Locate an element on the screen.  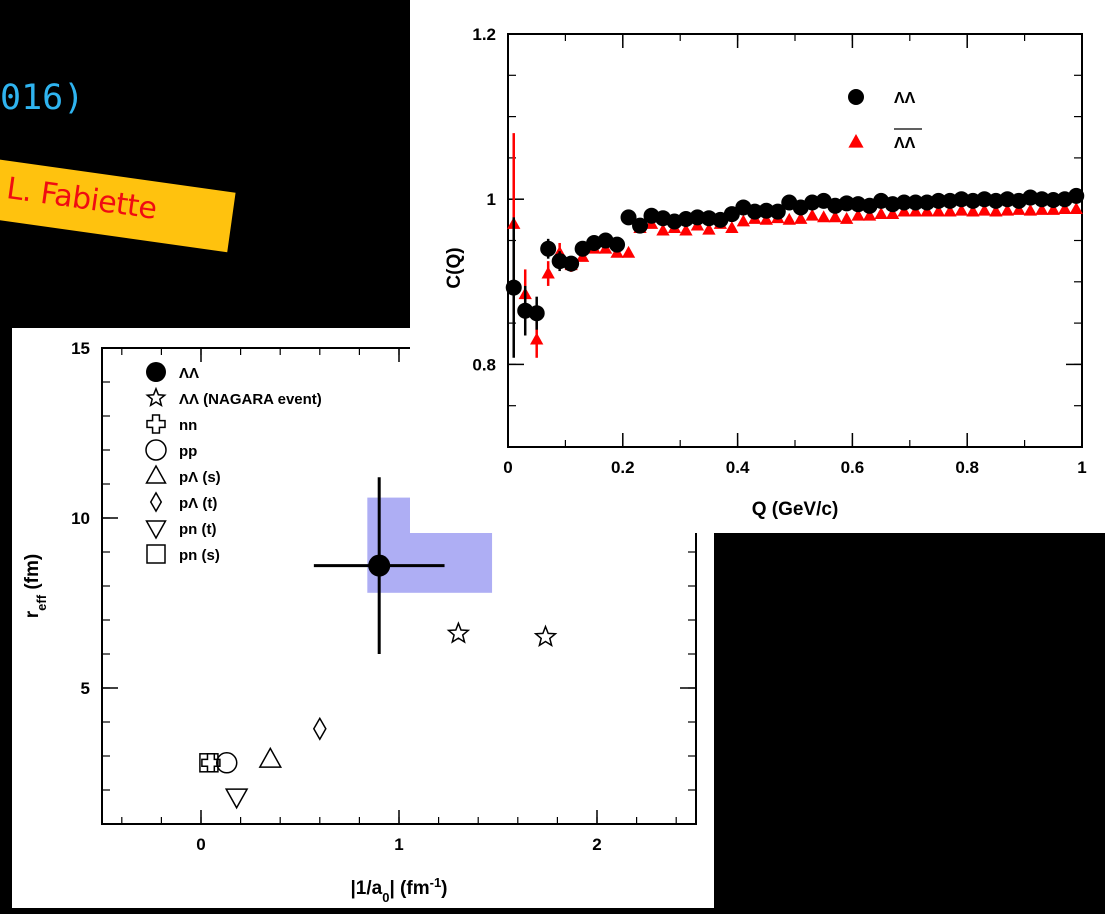
y-axis-title: reff (fm) is located at coordinates (35, 586).